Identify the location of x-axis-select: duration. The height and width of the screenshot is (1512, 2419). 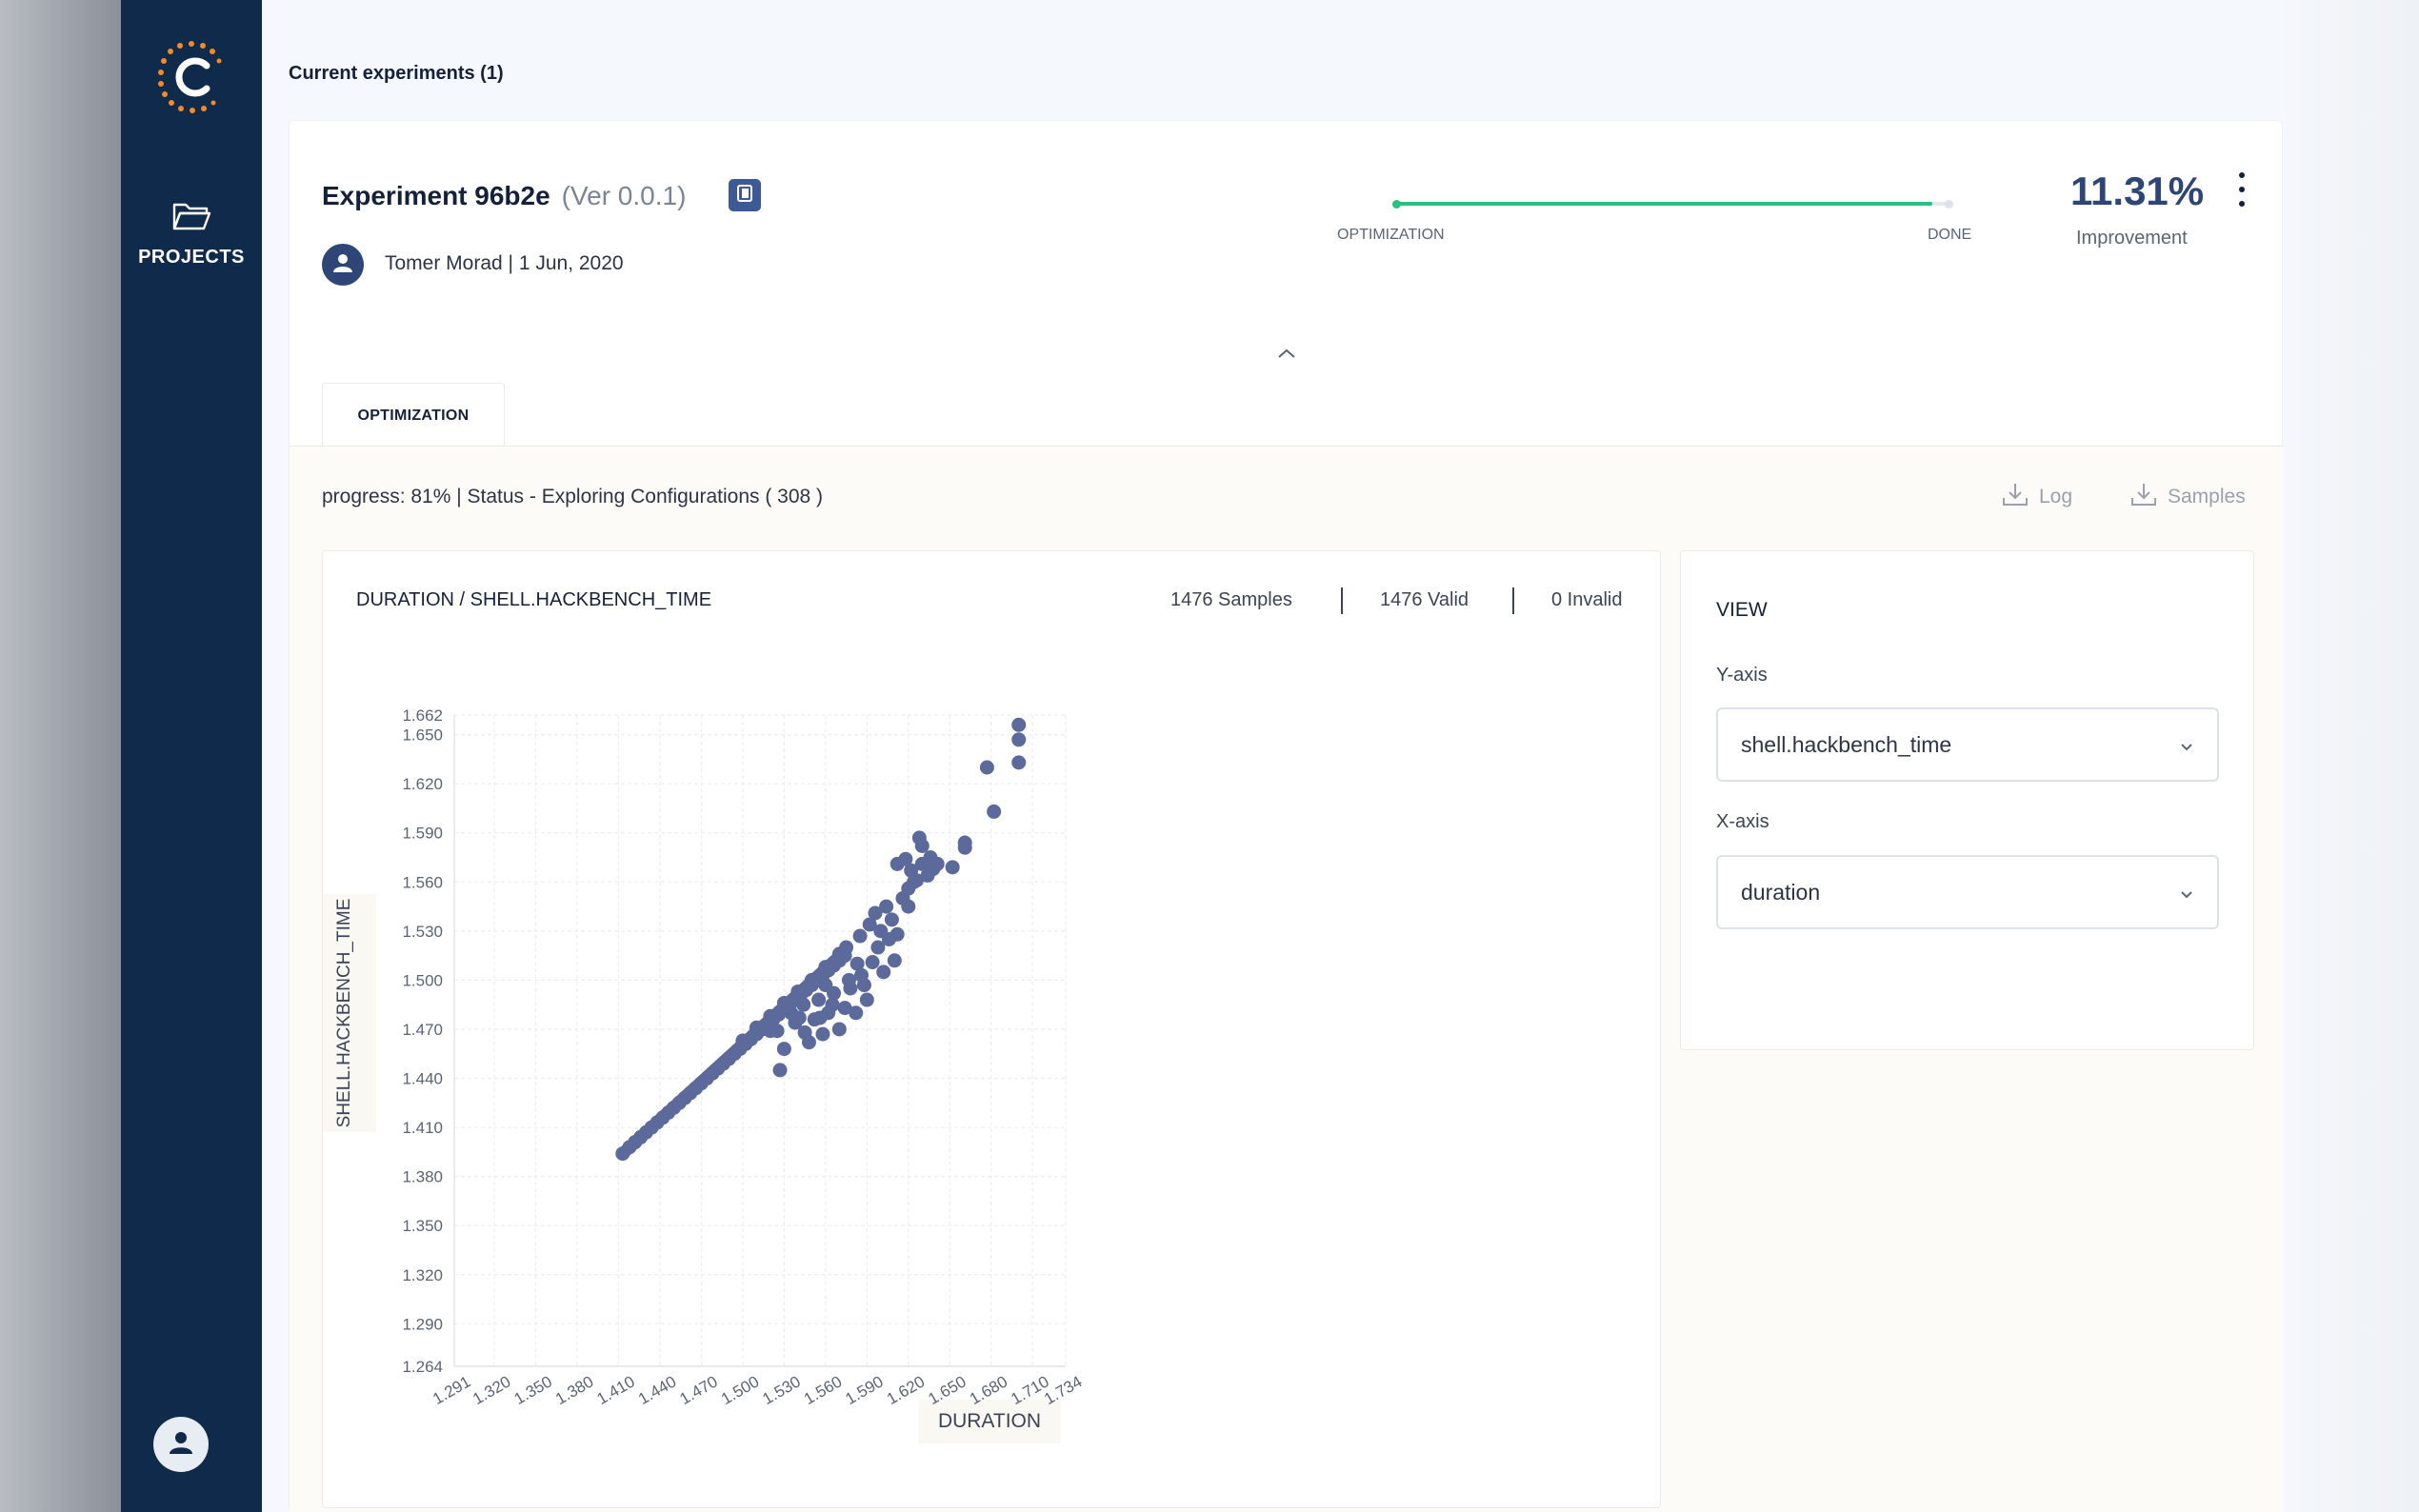
(1968, 892).